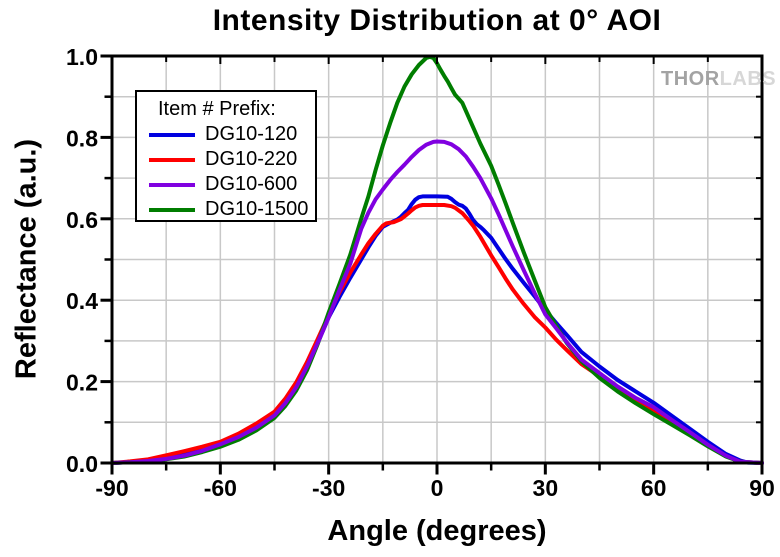 The width and height of the screenshot is (780, 557). Describe the element at coordinates (546, 488) in the screenshot. I see `x-tick-label: 30` at that location.